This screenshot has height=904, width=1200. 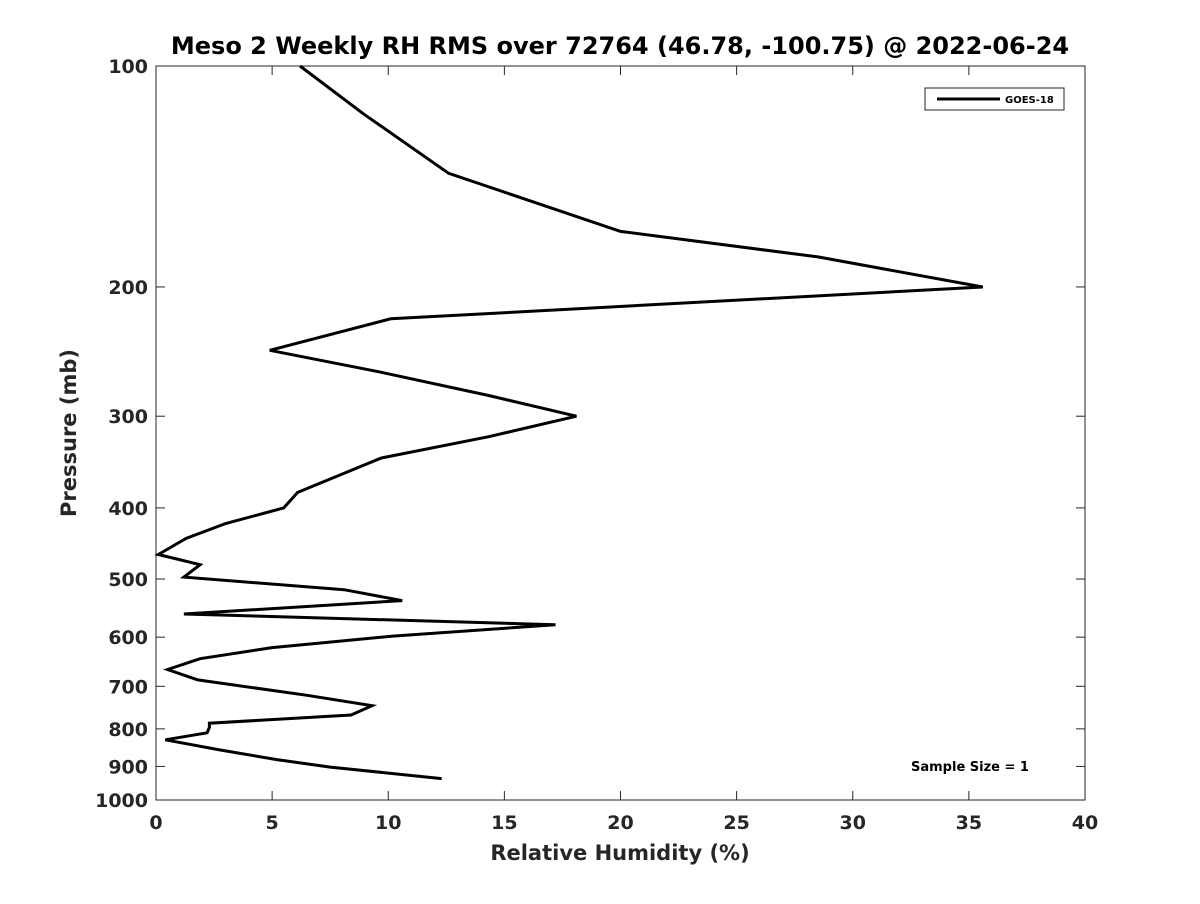 I want to click on legend-entry-goes-18: GOES-18, so click(x=1029, y=100).